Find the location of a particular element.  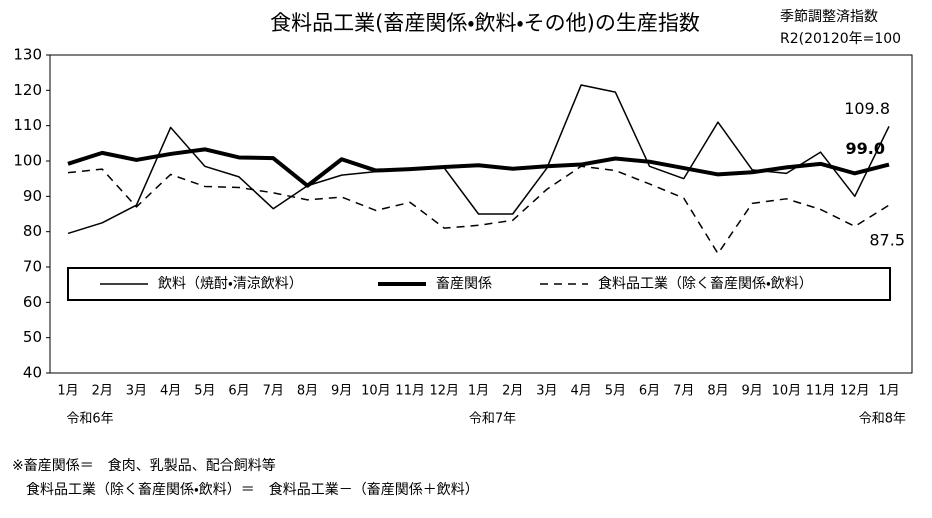

legend-label: 畜産関係 is located at coordinates (464, 283).